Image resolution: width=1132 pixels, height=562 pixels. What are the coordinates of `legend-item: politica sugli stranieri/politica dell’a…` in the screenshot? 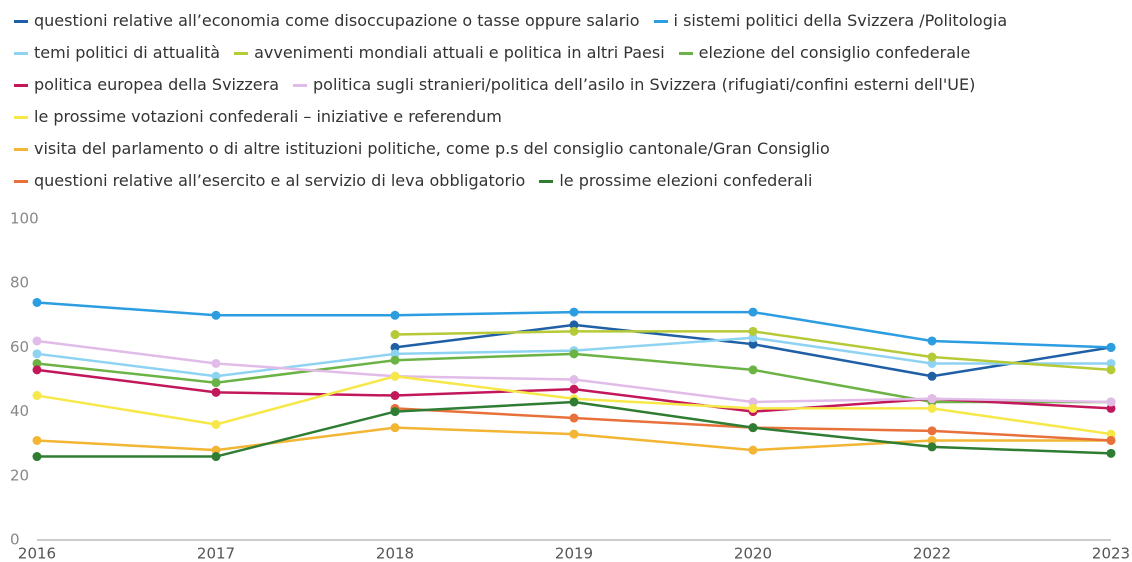 It's located at (634, 85).